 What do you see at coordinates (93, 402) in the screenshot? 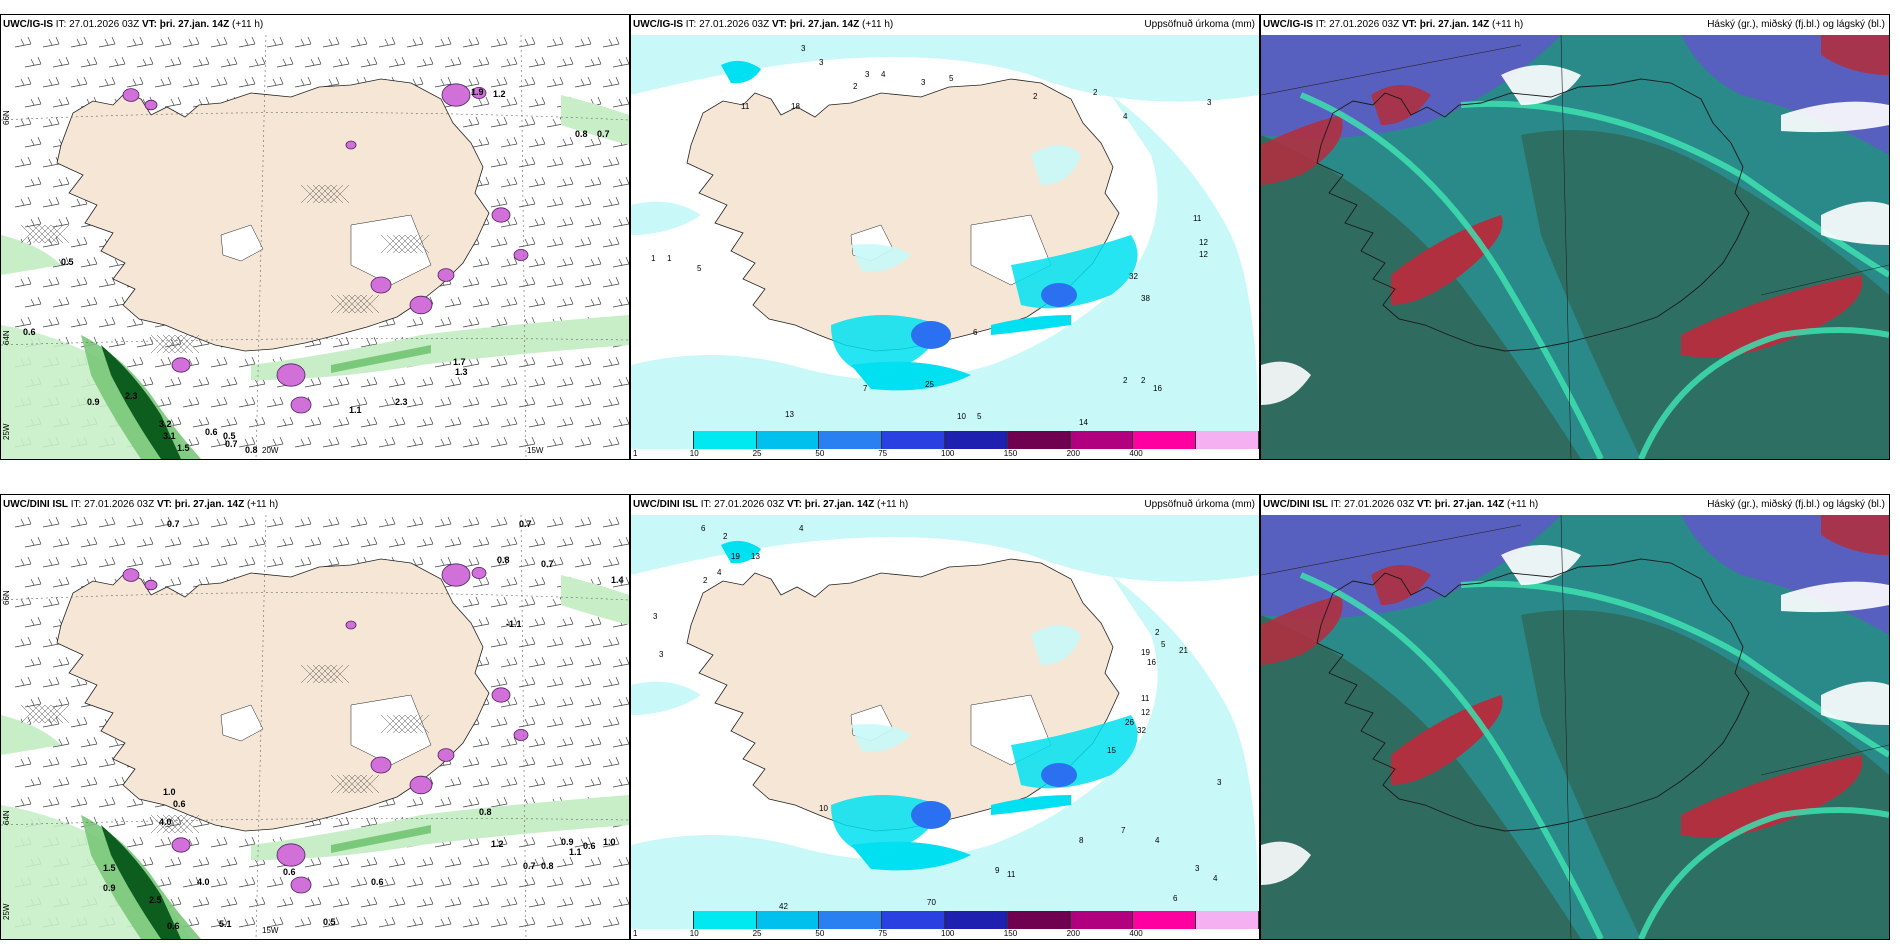
I see `wind-value-label: 0.9` at bounding box center [93, 402].